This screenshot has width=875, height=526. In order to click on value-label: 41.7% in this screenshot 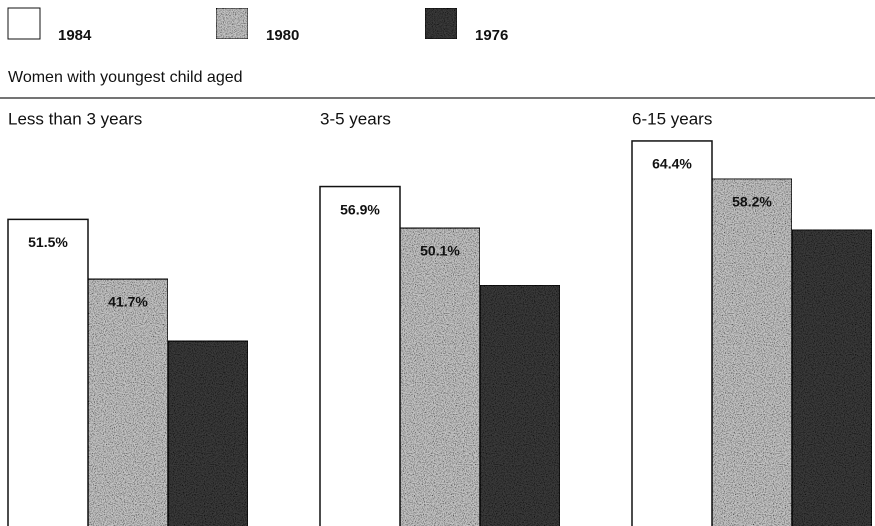, I will do `click(128, 302)`.